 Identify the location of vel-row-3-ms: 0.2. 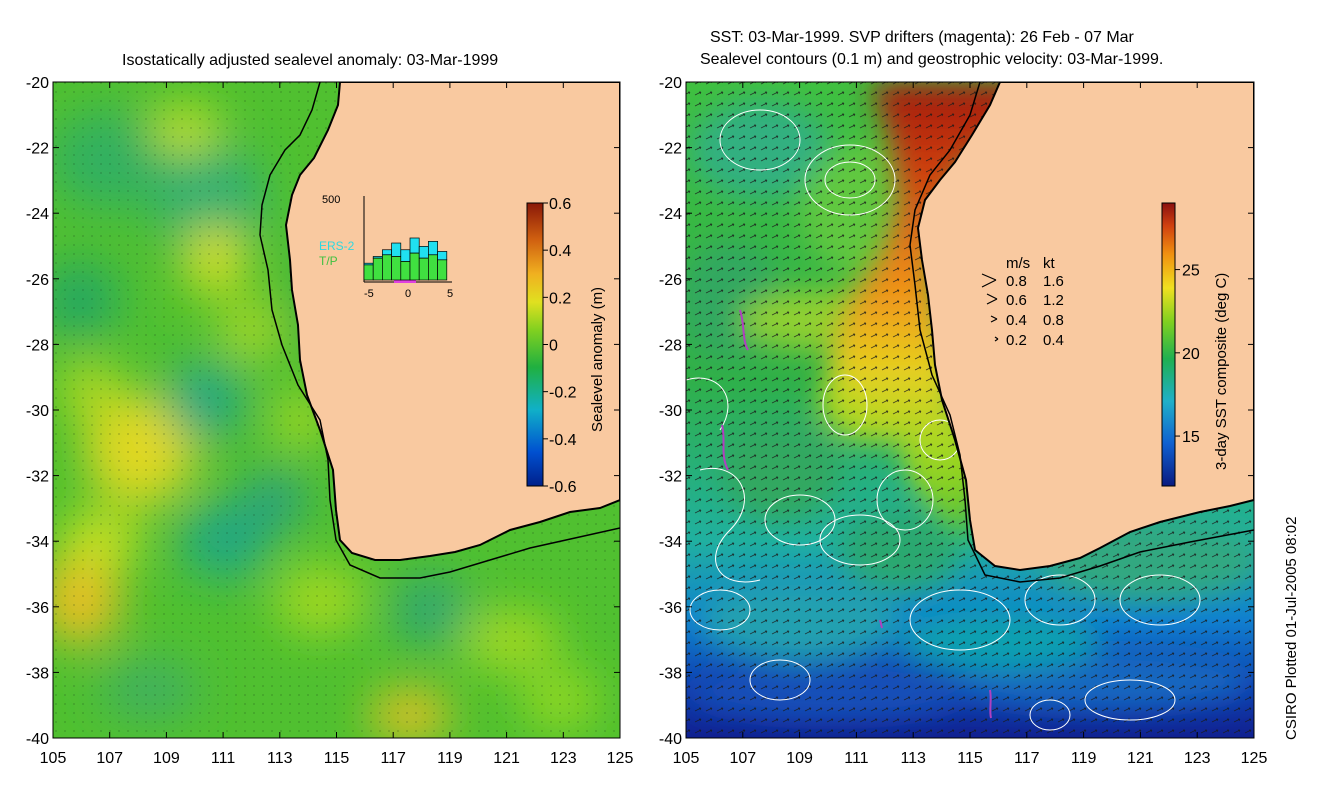
(1016, 340).